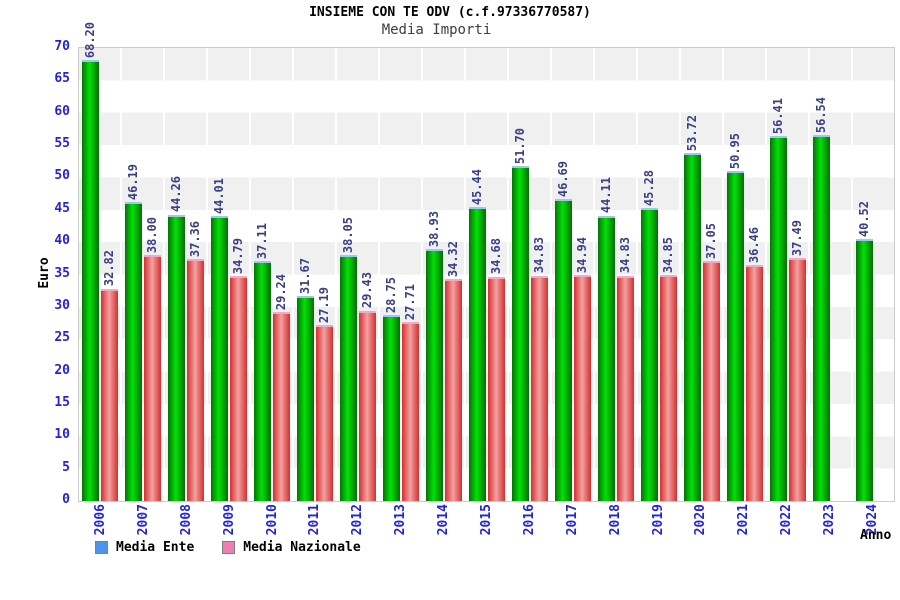 This screenshot has height=600, width=900. I want to click on x-tick-label-2012: 2012, so click(358, 520).